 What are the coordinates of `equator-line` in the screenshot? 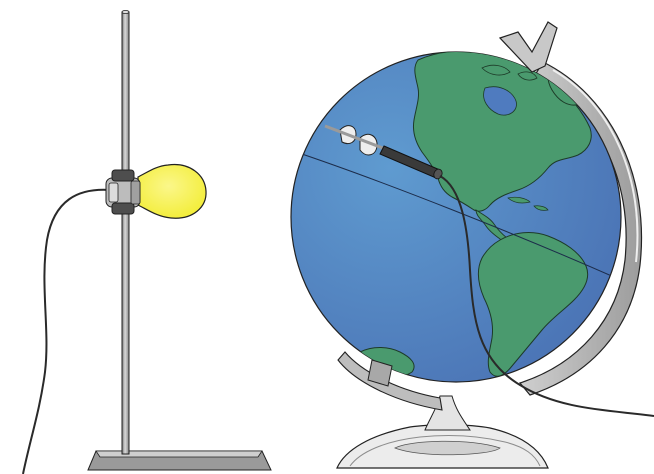 It's located at (456, 217).